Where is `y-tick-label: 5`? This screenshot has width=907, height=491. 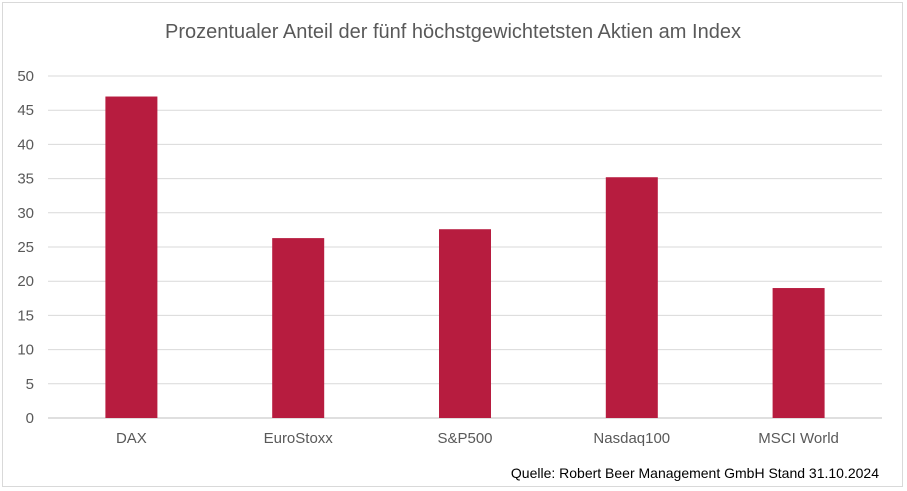 y-tick-label: 5 is located at coordinates (30, 384).